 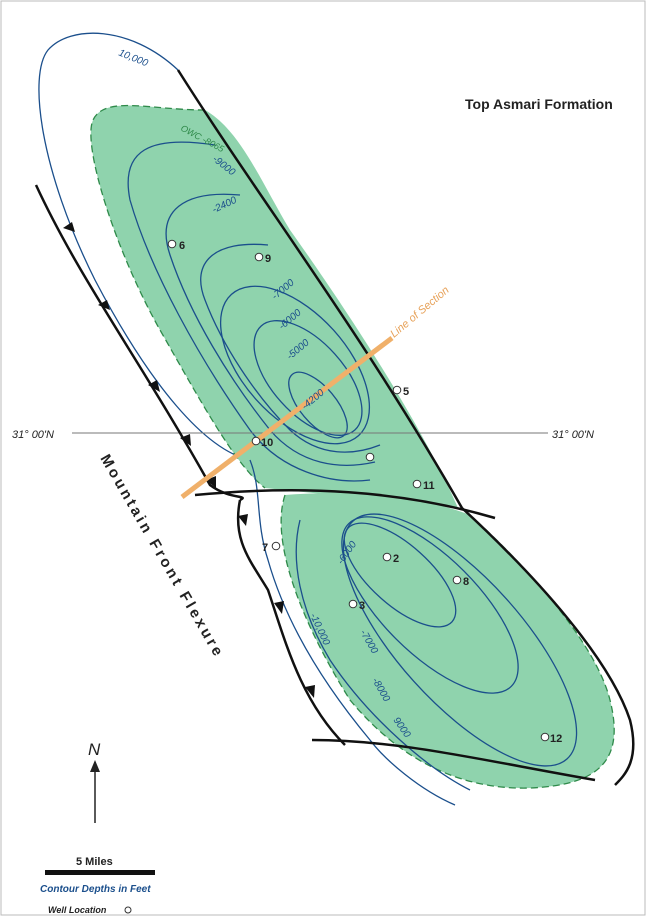 I want to click on latitude-label-west: 31° 00'N, so click(x=33, y=435).